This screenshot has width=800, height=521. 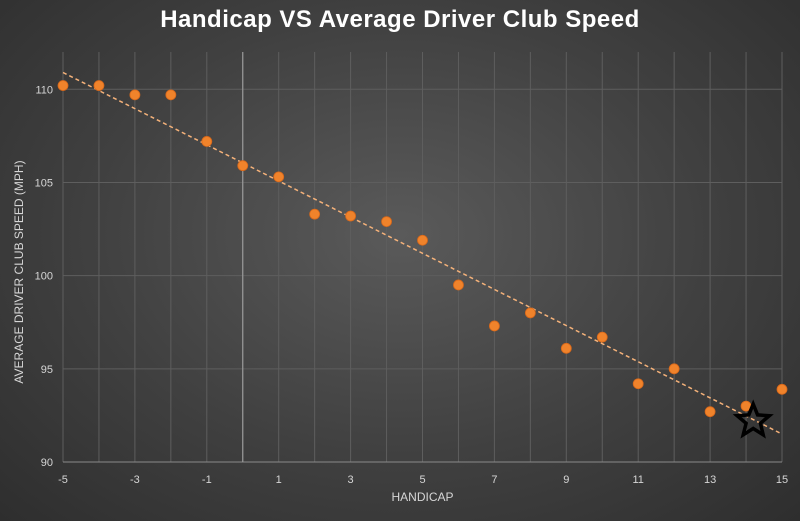 I want to click on y-tick-label: 100, so click(x=44, y=277).